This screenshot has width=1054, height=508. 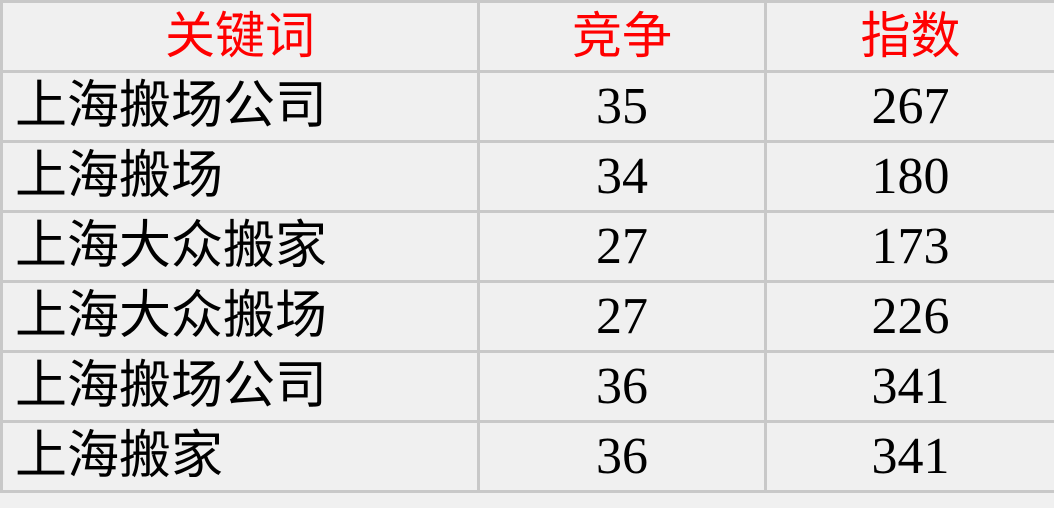 I want to click on cell-keyword: 上海大众搬家, so click(x=240, y=246).